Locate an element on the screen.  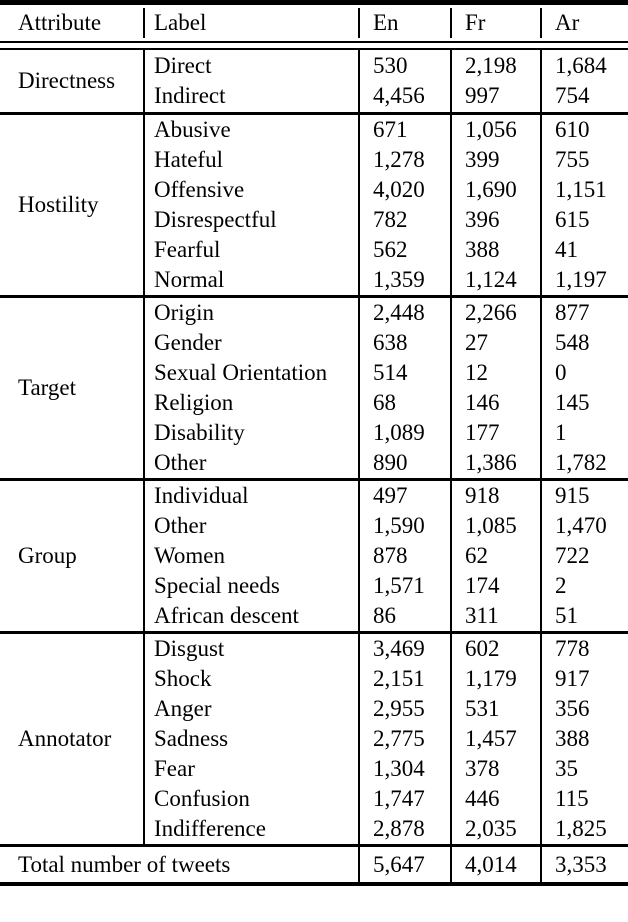
attribute-cell: Target is located at coordinates (47, 387).